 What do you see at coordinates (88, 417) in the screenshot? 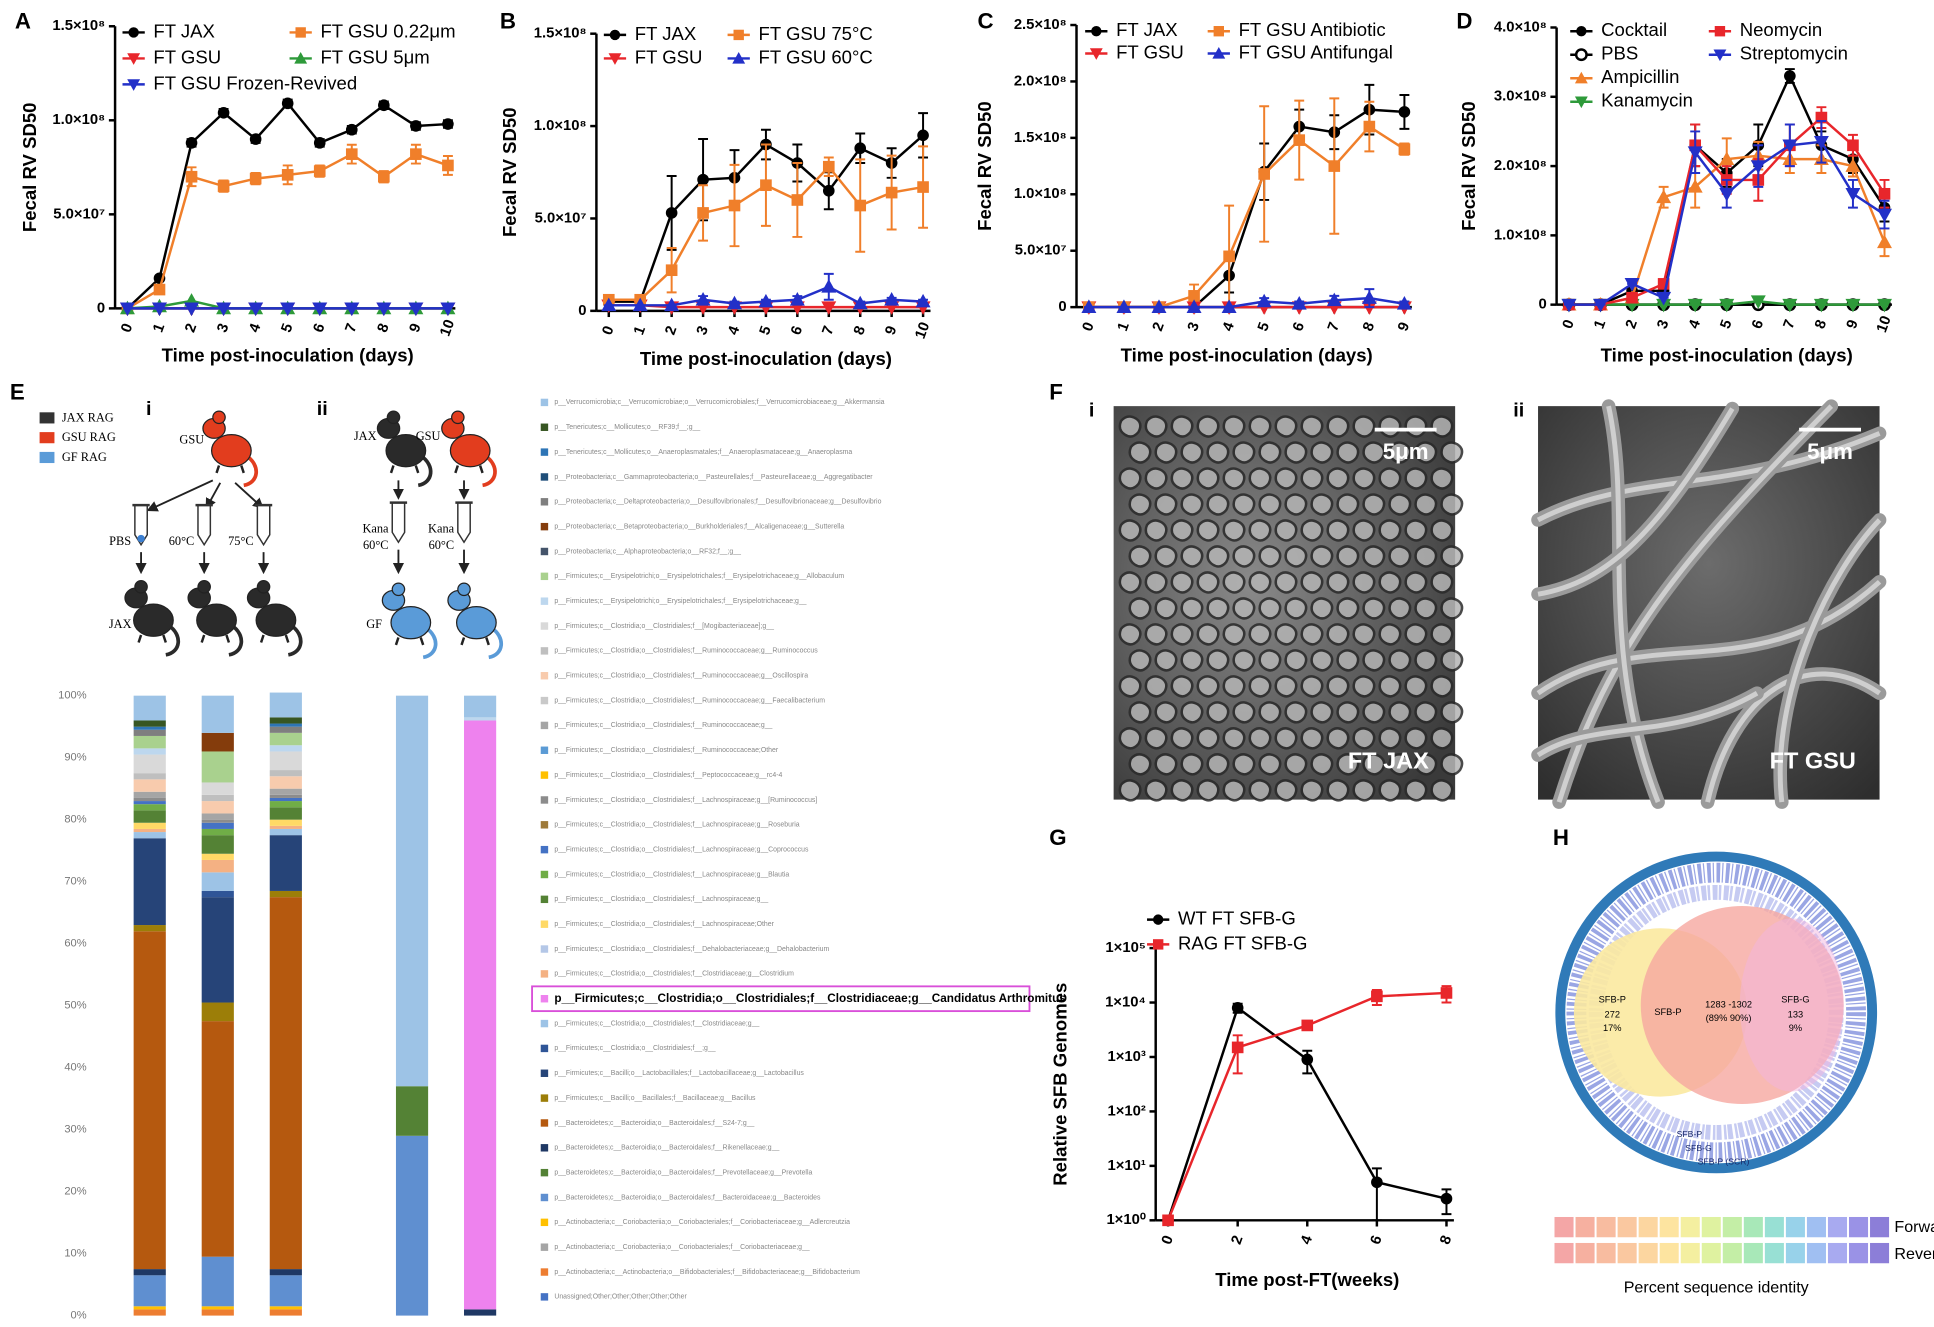
I see `legend-label: JAX RAG` at bounding box center [88, 417].